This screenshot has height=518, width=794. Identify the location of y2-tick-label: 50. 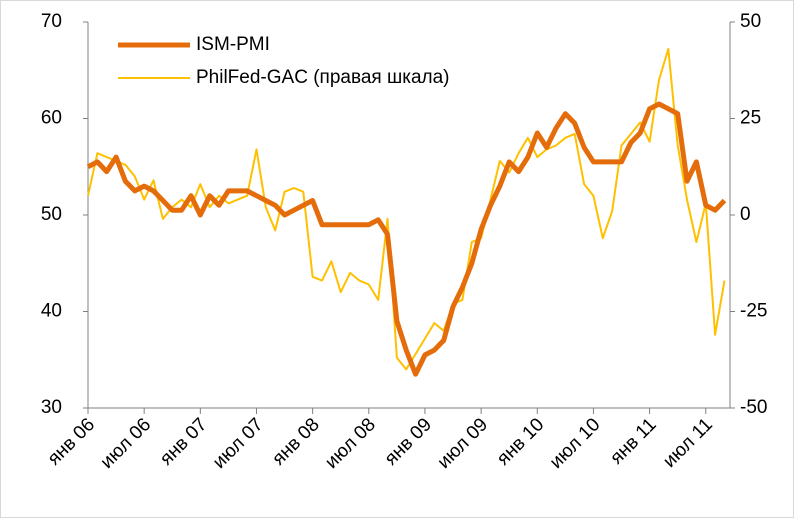
(750, 21).